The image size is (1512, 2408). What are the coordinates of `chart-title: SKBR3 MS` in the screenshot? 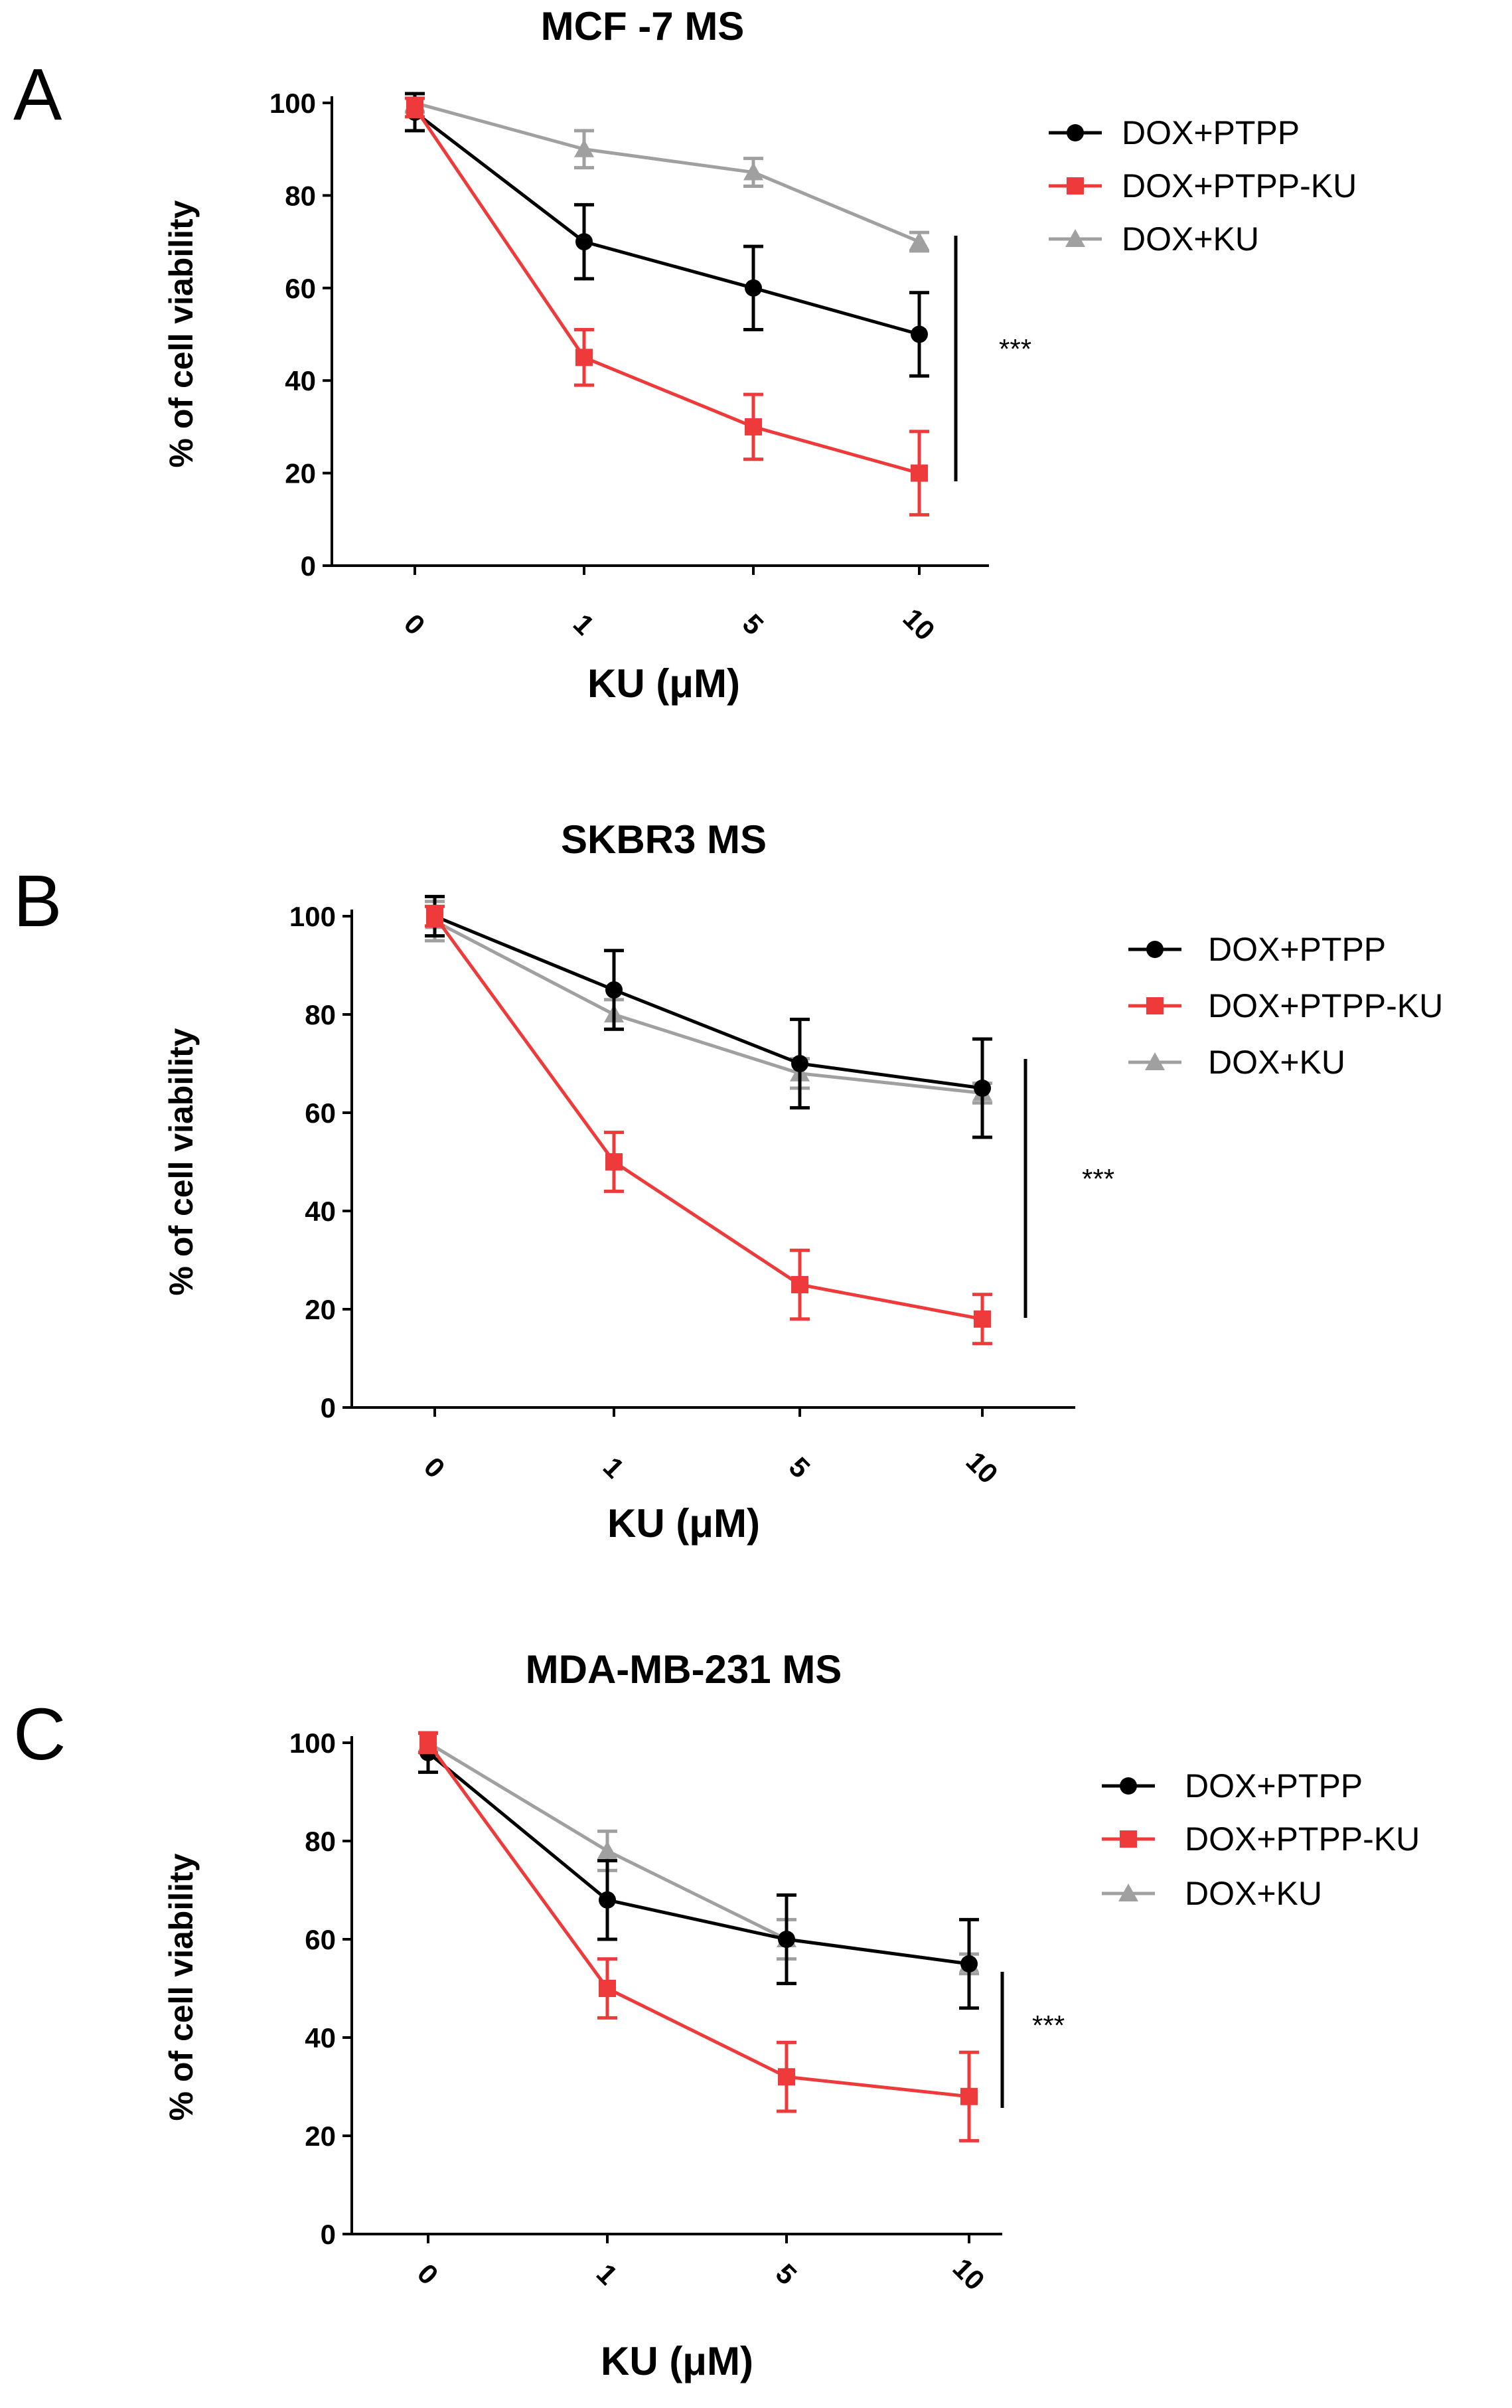 It's located at (664, 840).